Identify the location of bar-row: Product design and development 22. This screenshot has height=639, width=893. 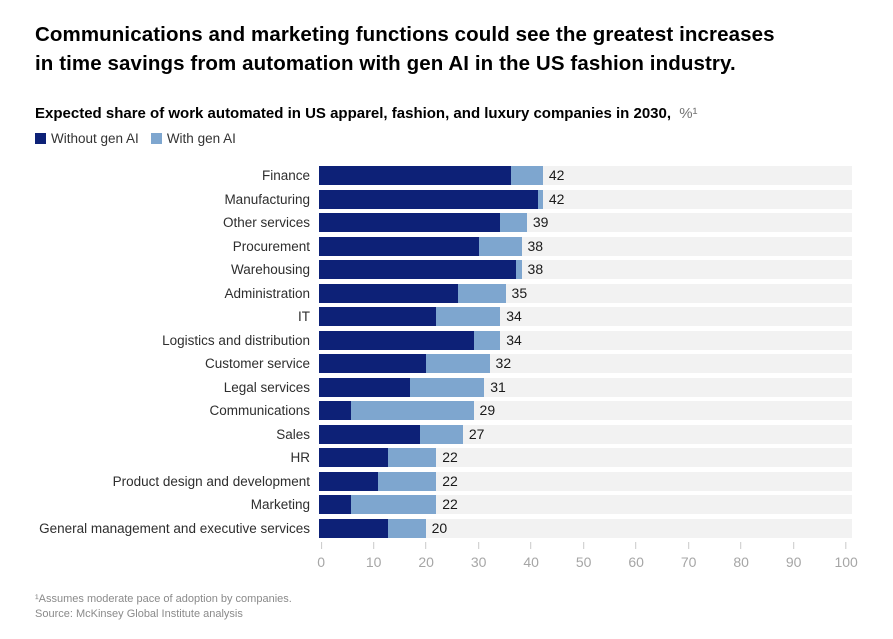
(464, 481).